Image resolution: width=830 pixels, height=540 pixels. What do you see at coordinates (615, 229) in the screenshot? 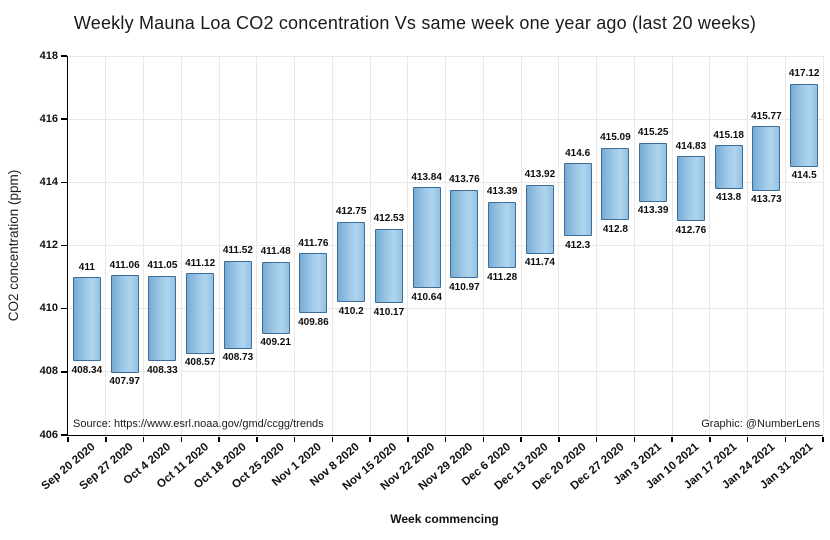
I see `bar-bottom-value: 412.8` at bounding box center [615, 229].